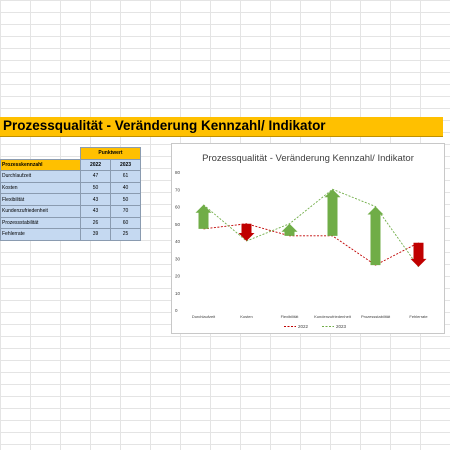 Image resolution: width=450 pixels, height=450 pixels. What do you see at coordinates (40, 165) in the screenshot?
I see `prozesskennzahl-header: Prozesskennzahl` at bounding box center [40, 165].